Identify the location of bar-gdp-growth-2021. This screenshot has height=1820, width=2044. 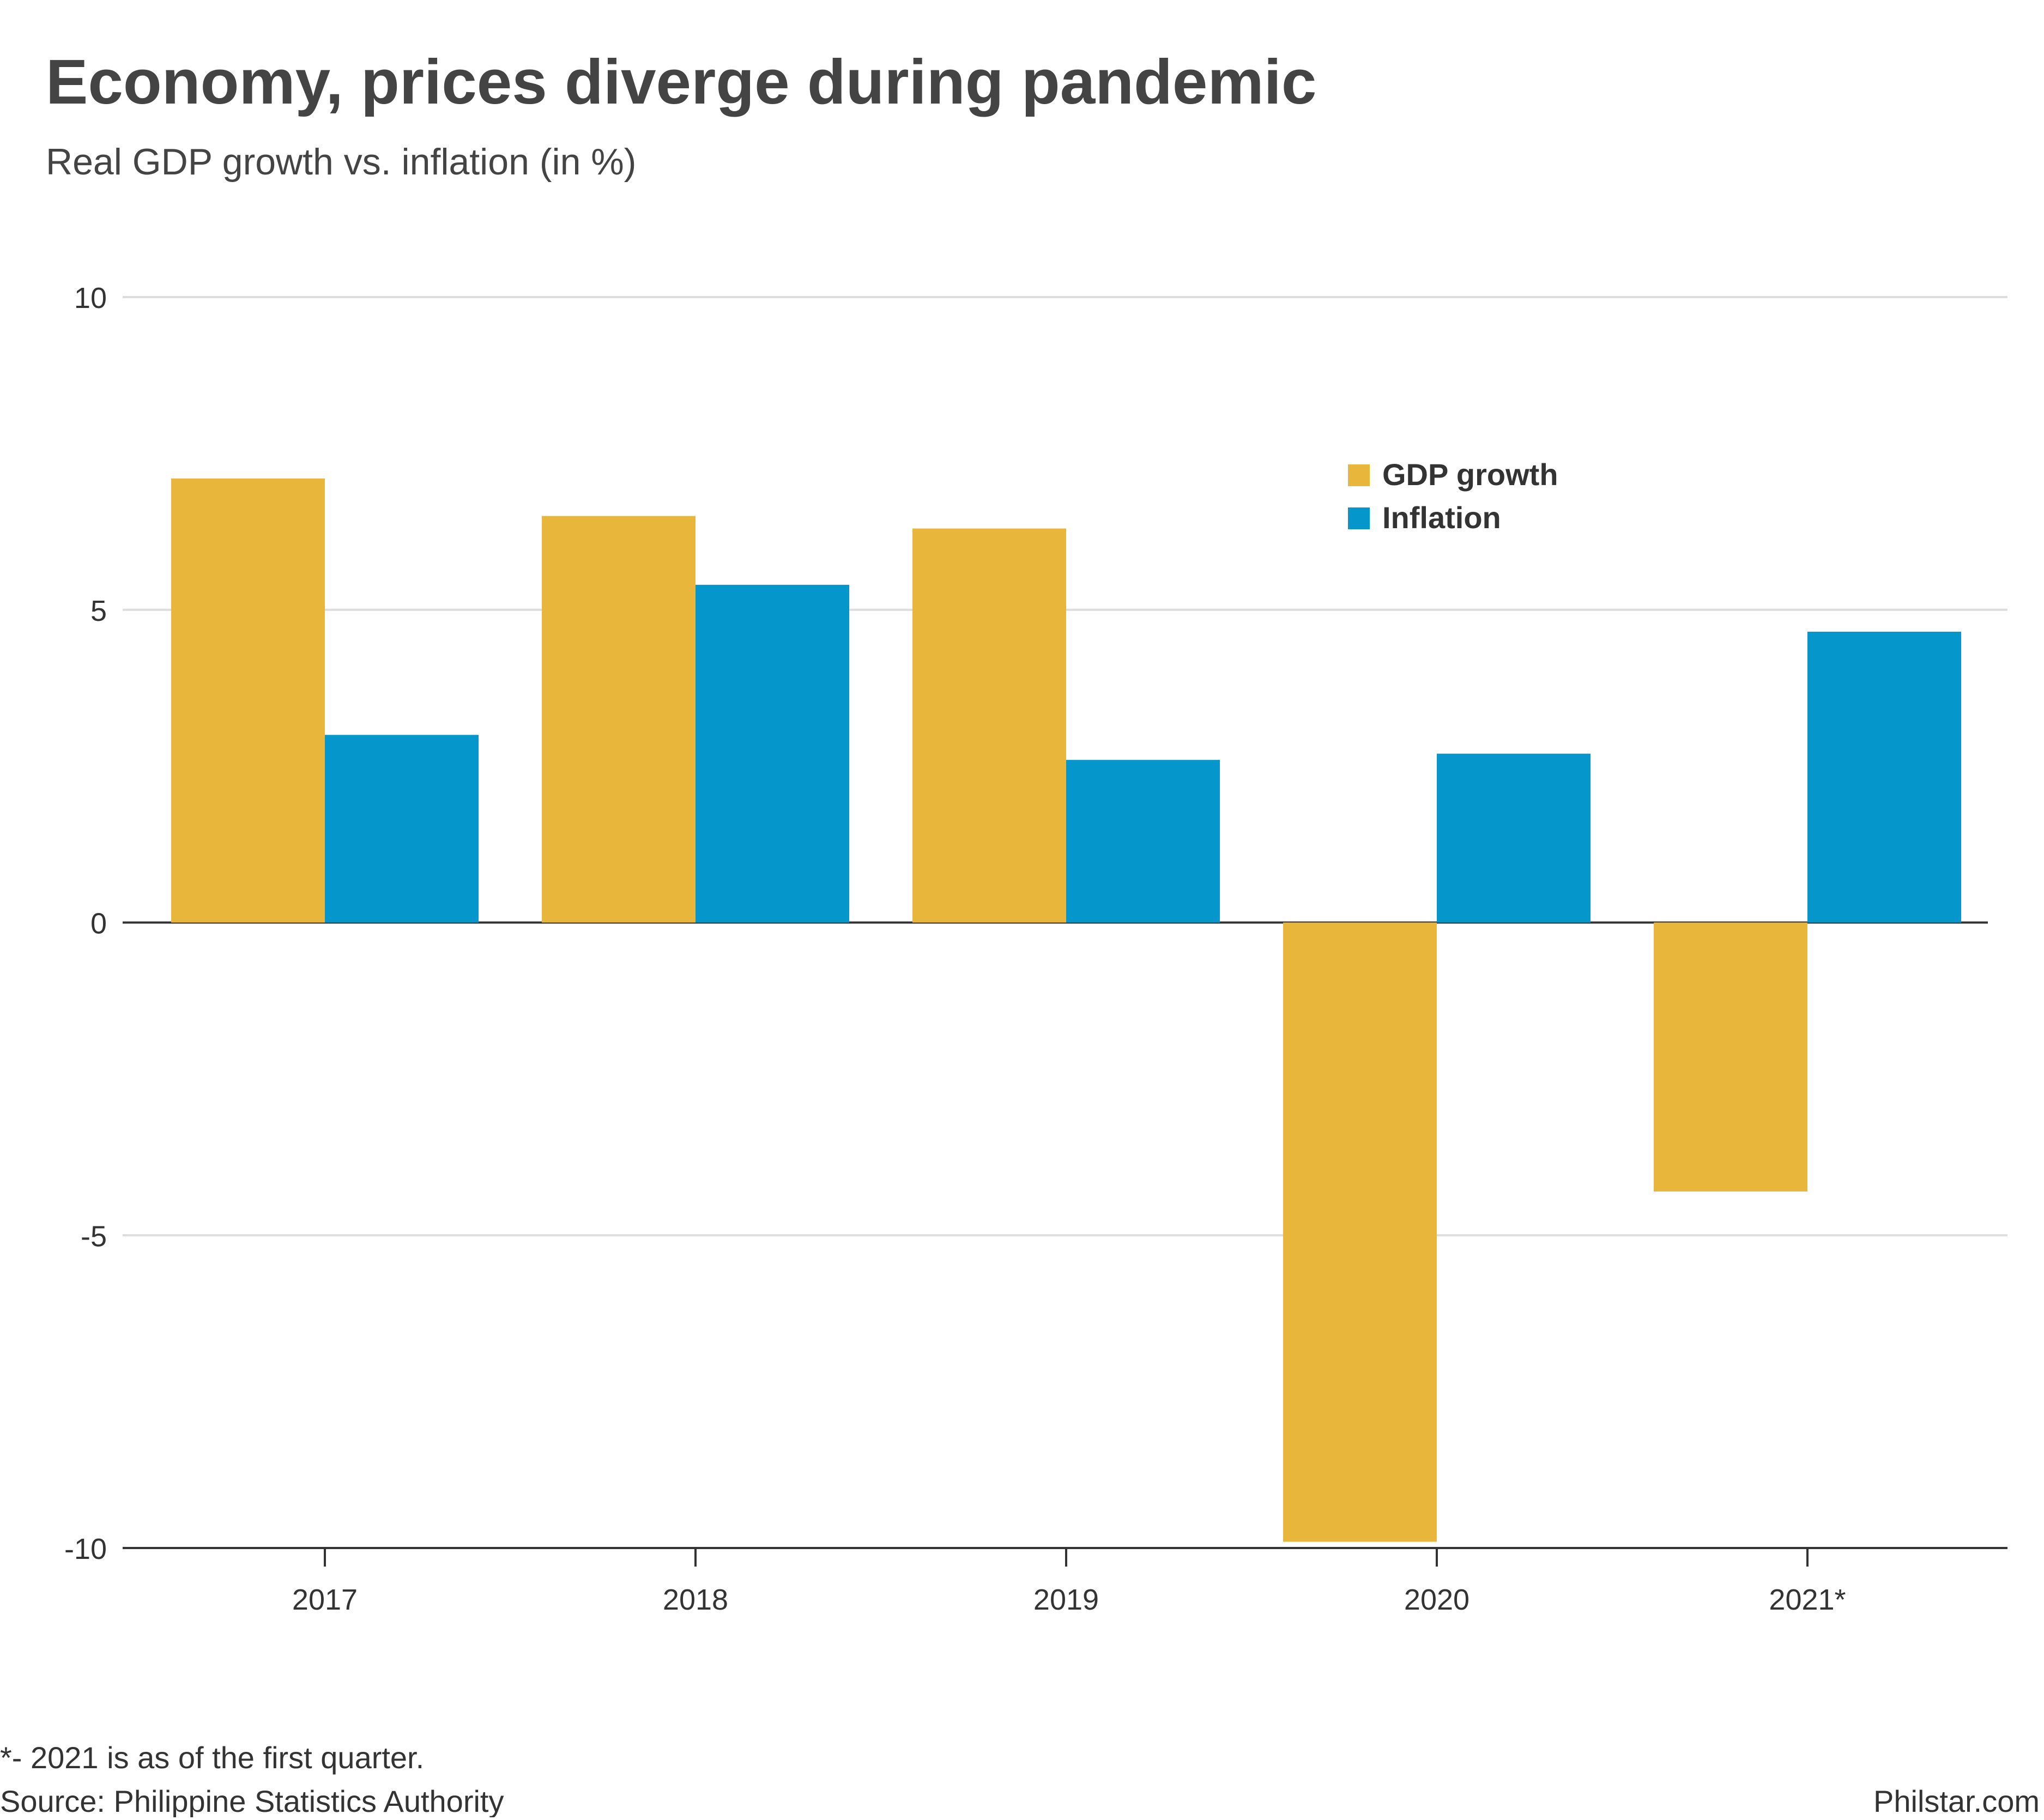
(1731, 1057).